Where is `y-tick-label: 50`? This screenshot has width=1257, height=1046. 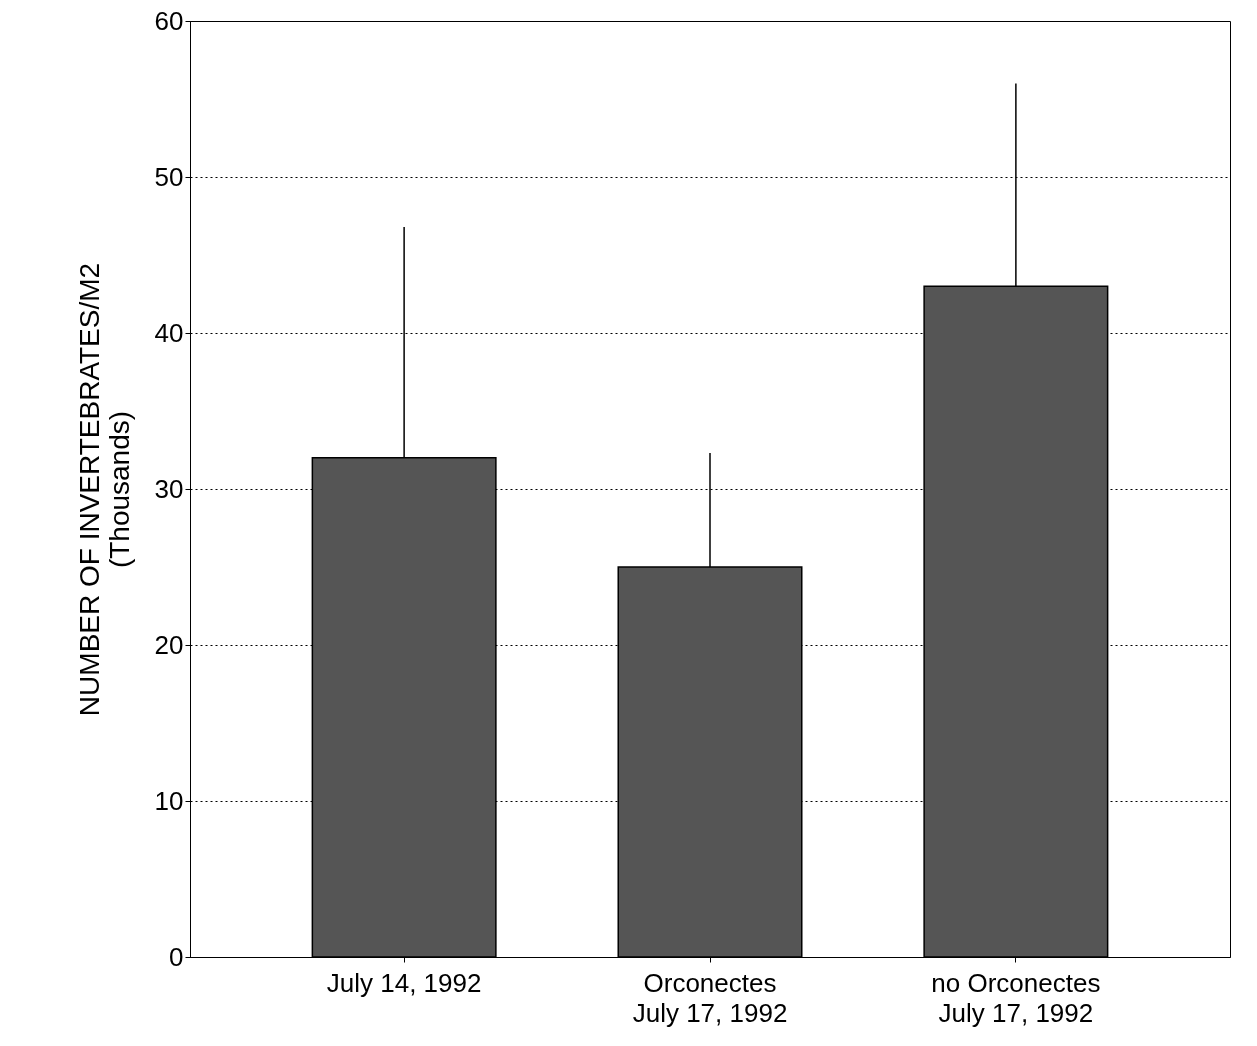 y-tick-label: 50 is located at coordinates (169, 176).